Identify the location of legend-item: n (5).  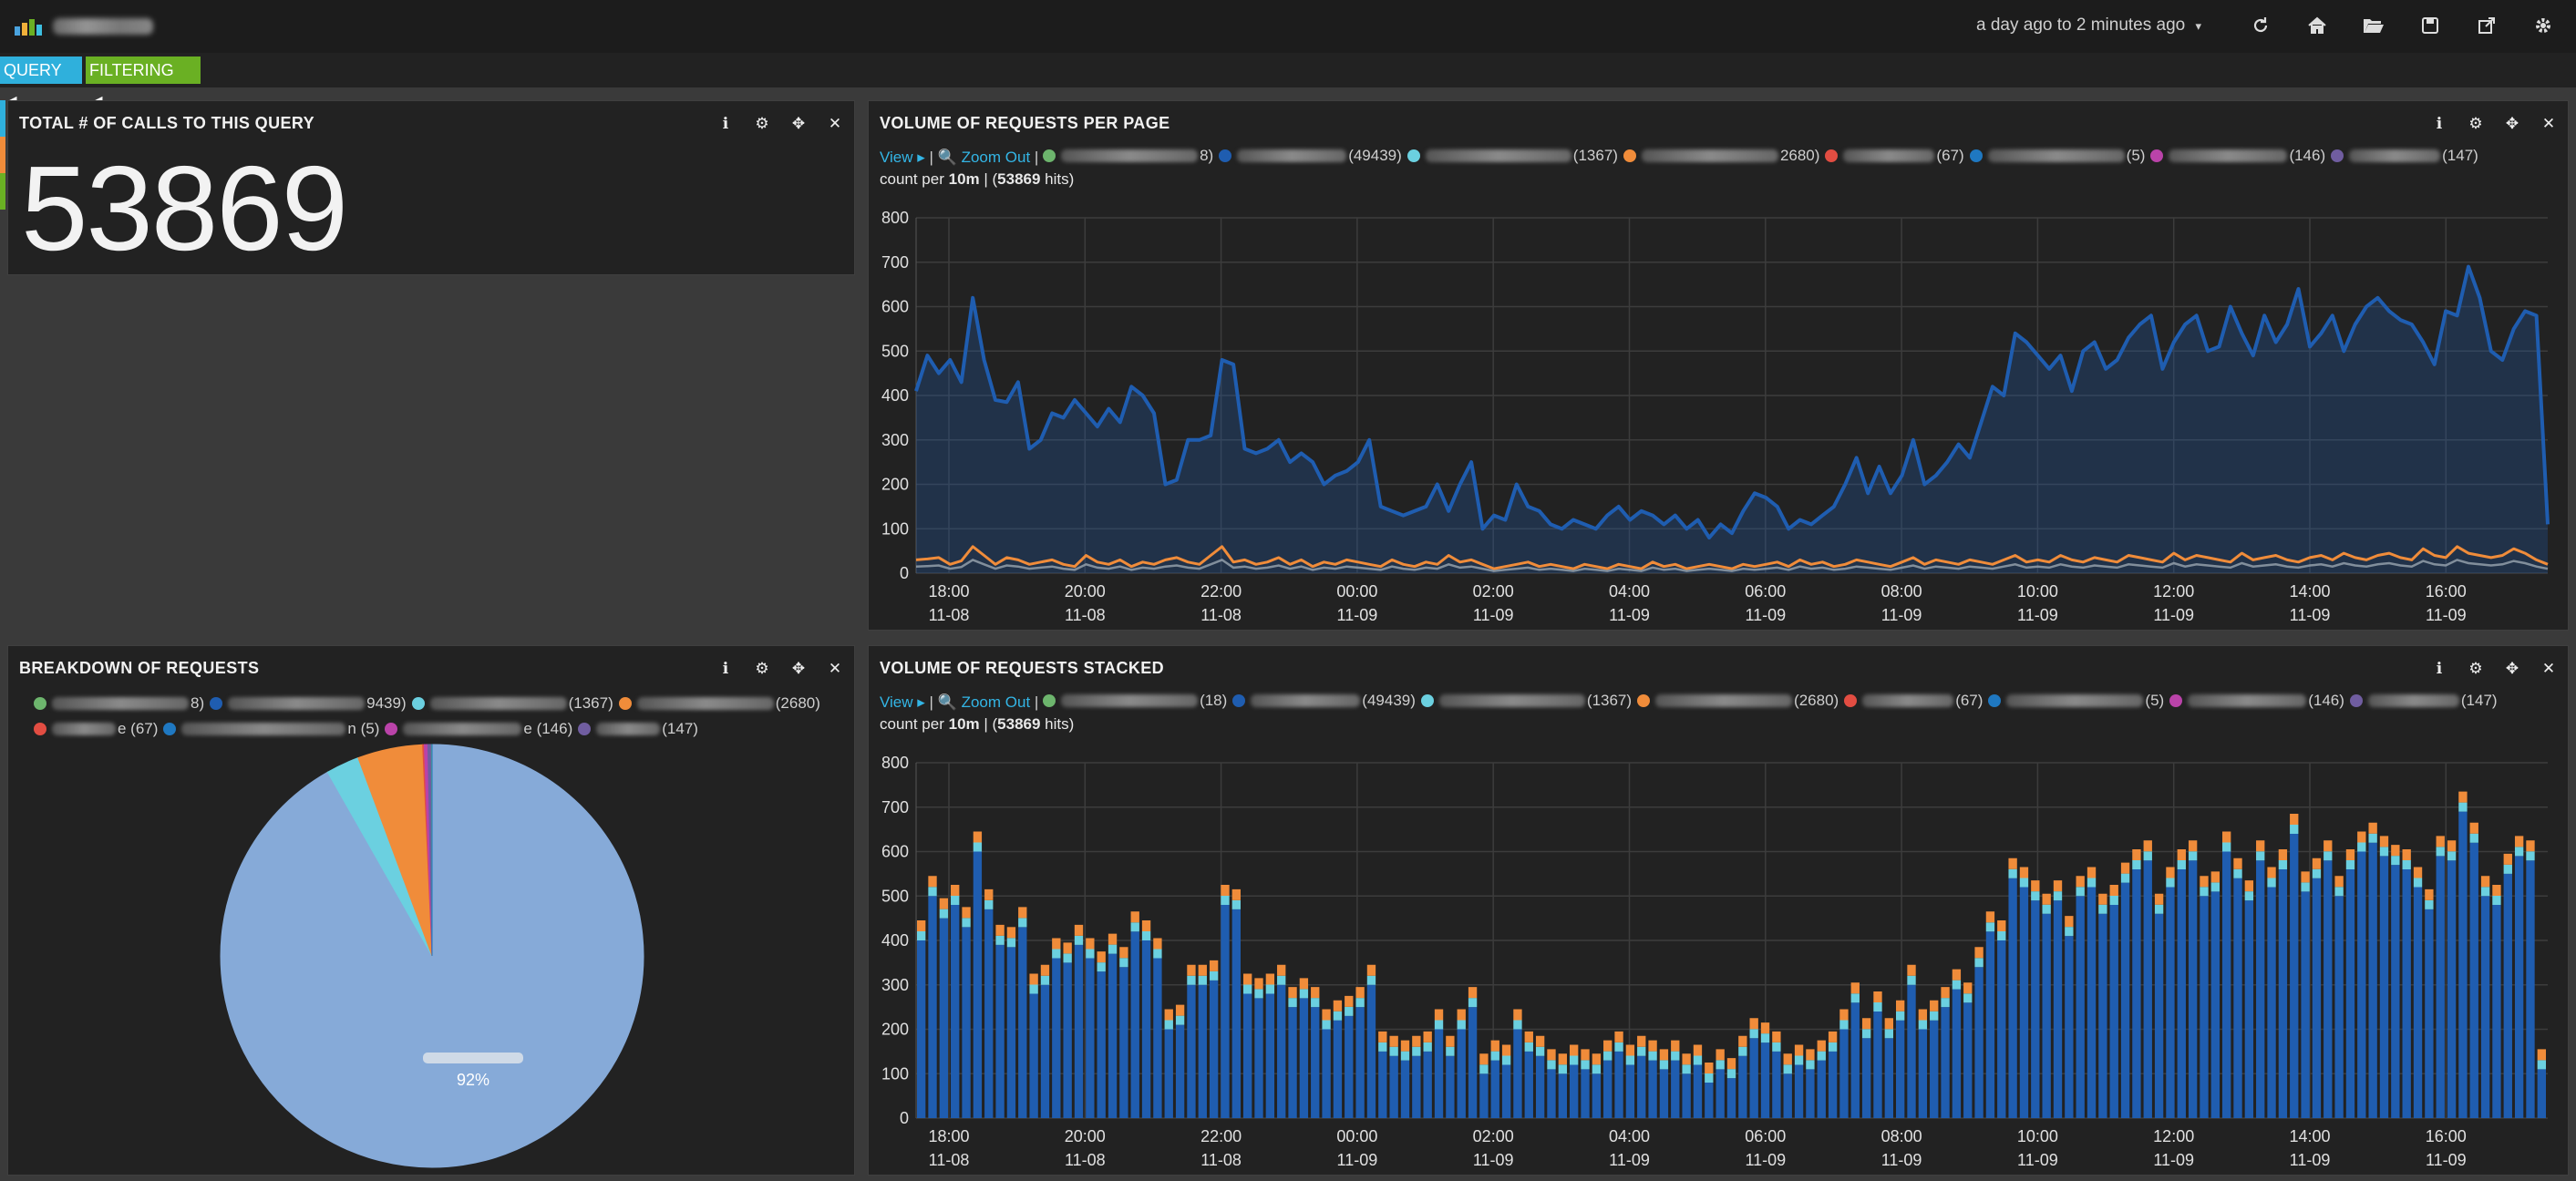
(271, 729).